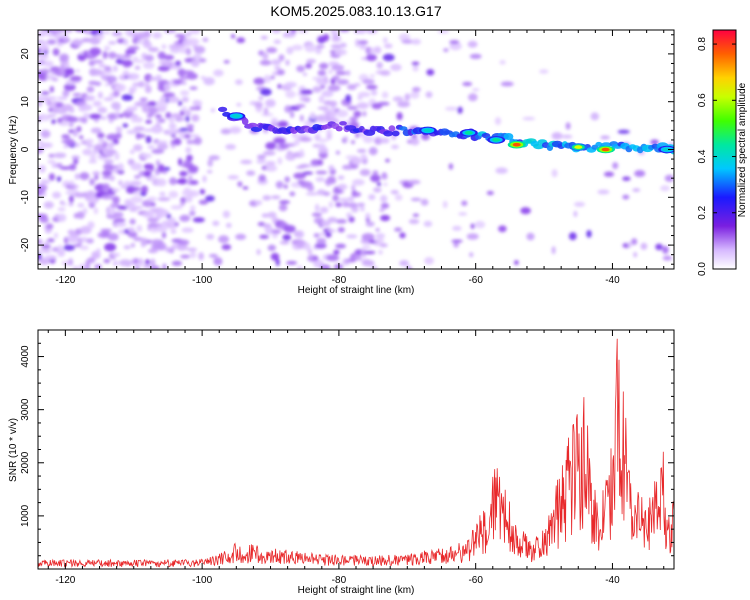 This screenshot has width=750, height=600. What do you see at coordinates (356, 590) in the screenshot?
I see `snr-x-axis-label: Height of straight line (km)` at bounding box center [356, 590].